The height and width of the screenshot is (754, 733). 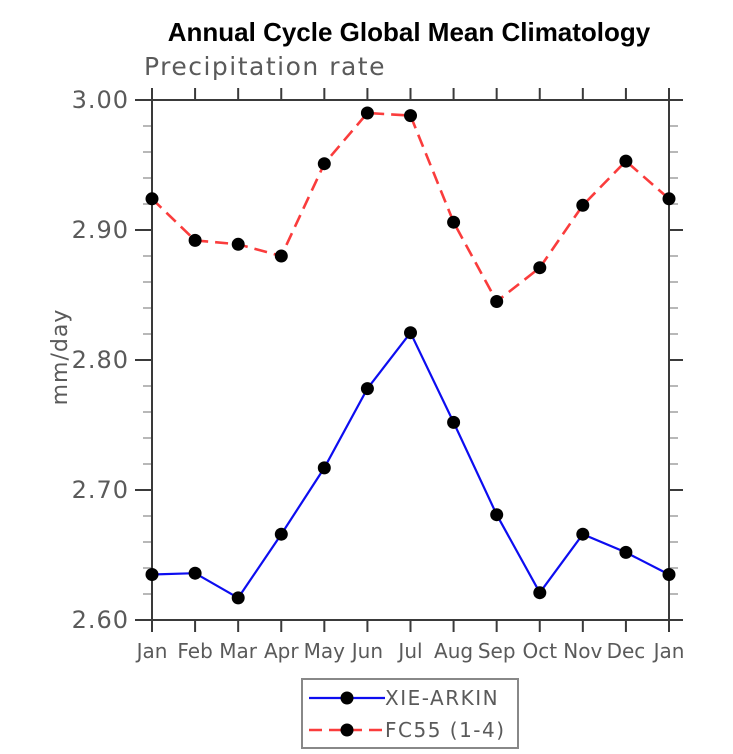 What do you see at coordinates (453, 651) in the screenshot?
I see `x-tick-label: Aug` at bounding box center [453, 651].